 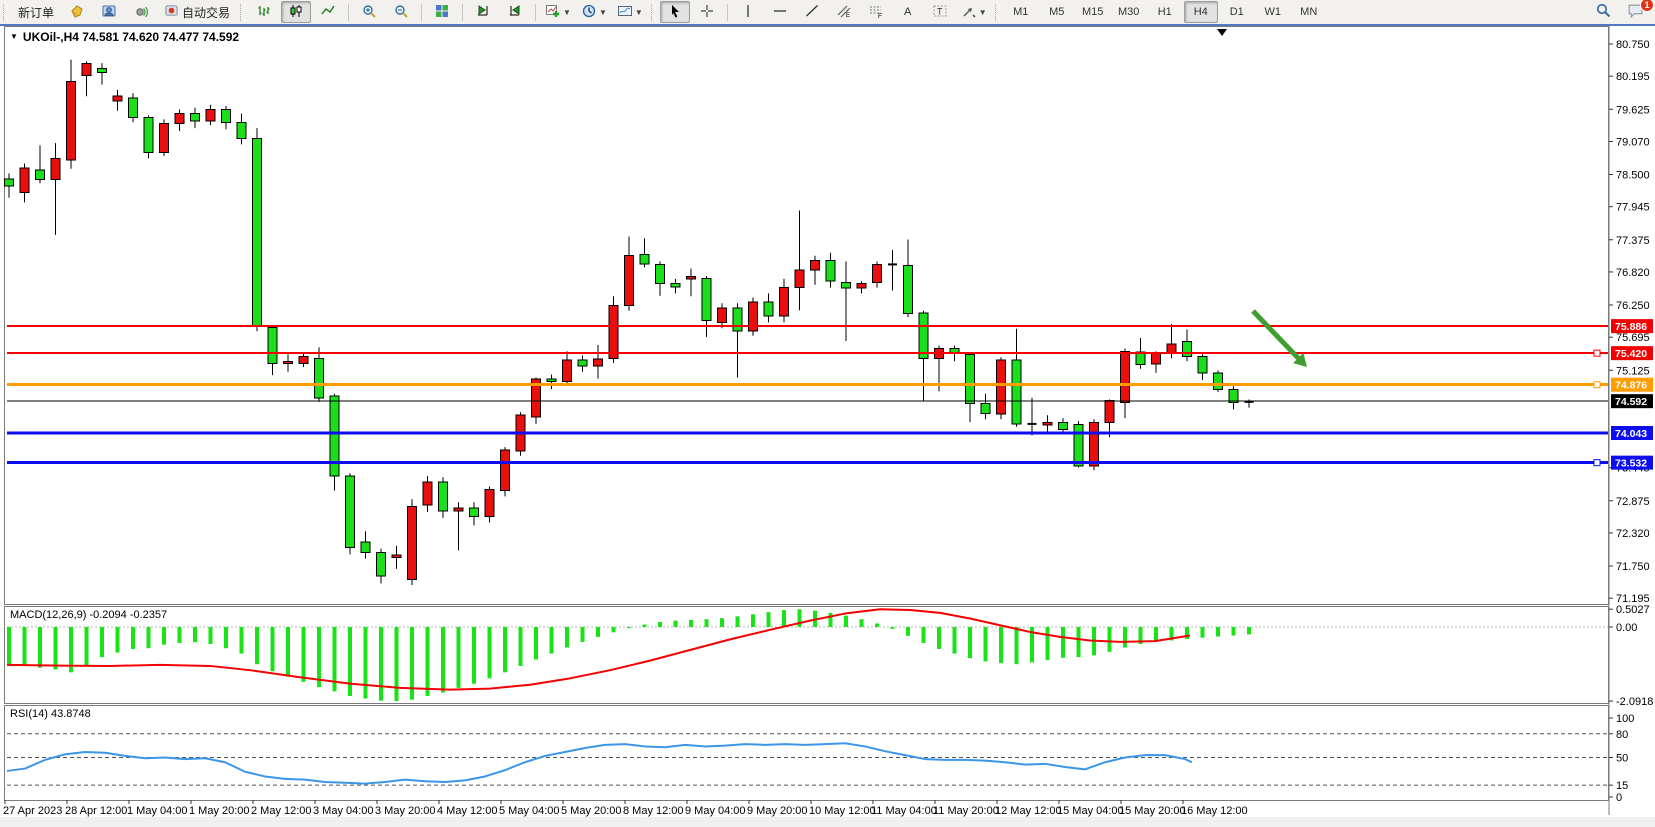 I want to click on rsi-axis-label: 0, so click(x=1619, y=798).